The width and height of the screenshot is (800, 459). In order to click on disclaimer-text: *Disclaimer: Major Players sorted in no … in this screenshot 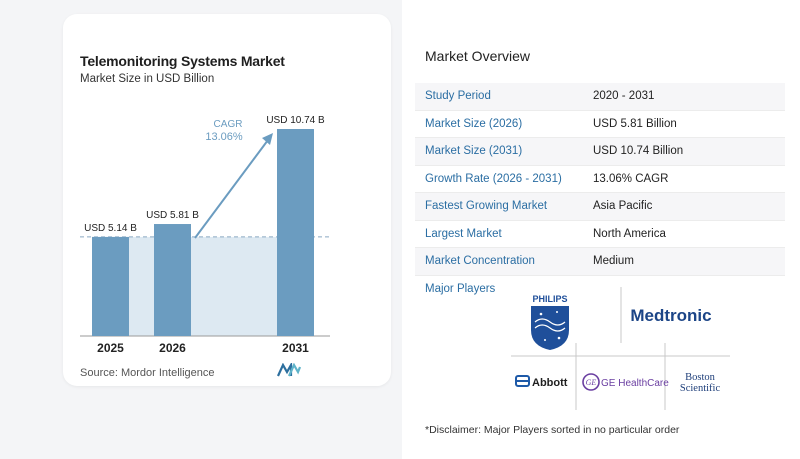, I will do `click(552, 430)`.